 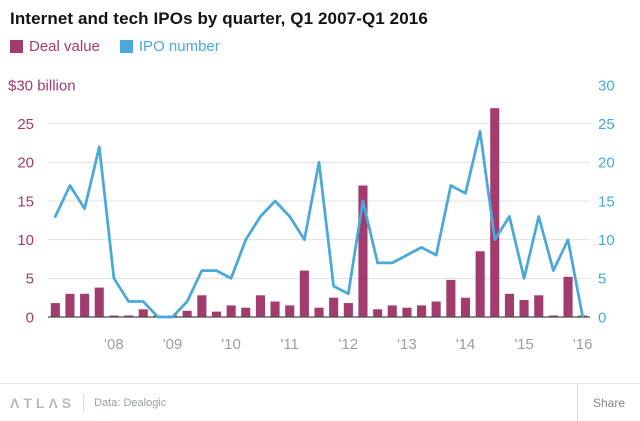 I want to click on svg-text: 30, so click(x=606, y=85).